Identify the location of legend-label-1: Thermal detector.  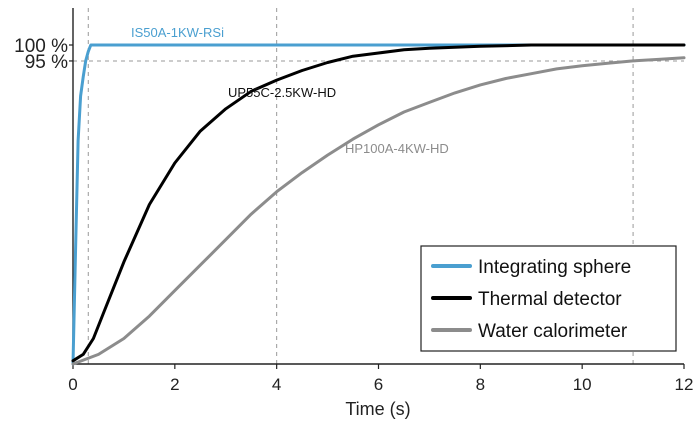
(550, 299).